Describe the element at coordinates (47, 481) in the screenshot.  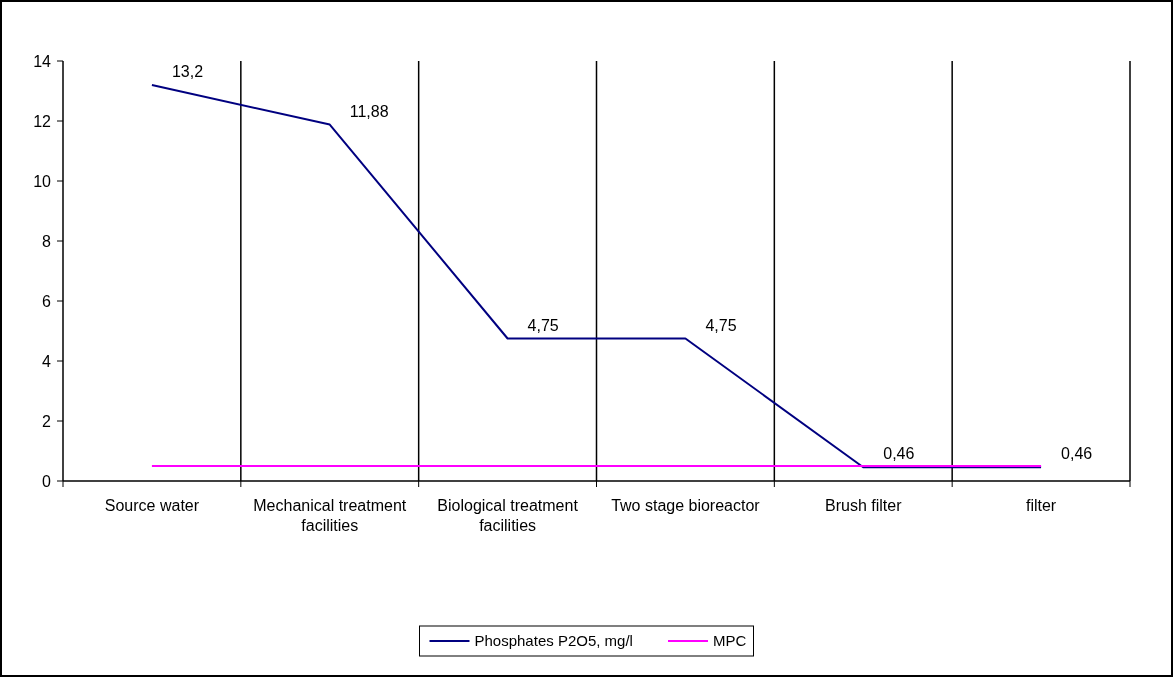
I see `y-tick-label: 0` at that location.